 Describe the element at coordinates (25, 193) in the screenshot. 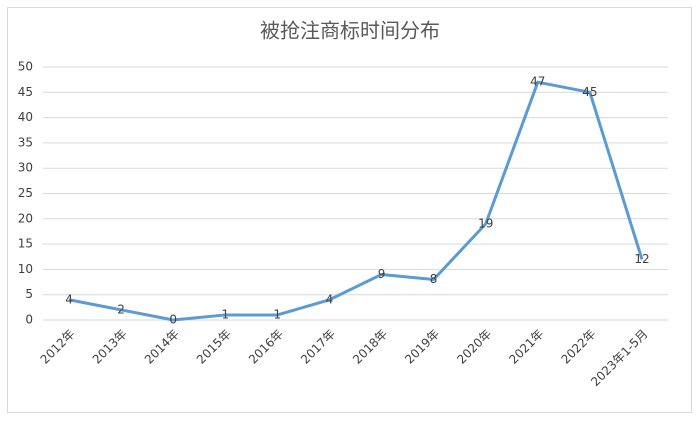

I see `y-tick-label: 25` at that location.